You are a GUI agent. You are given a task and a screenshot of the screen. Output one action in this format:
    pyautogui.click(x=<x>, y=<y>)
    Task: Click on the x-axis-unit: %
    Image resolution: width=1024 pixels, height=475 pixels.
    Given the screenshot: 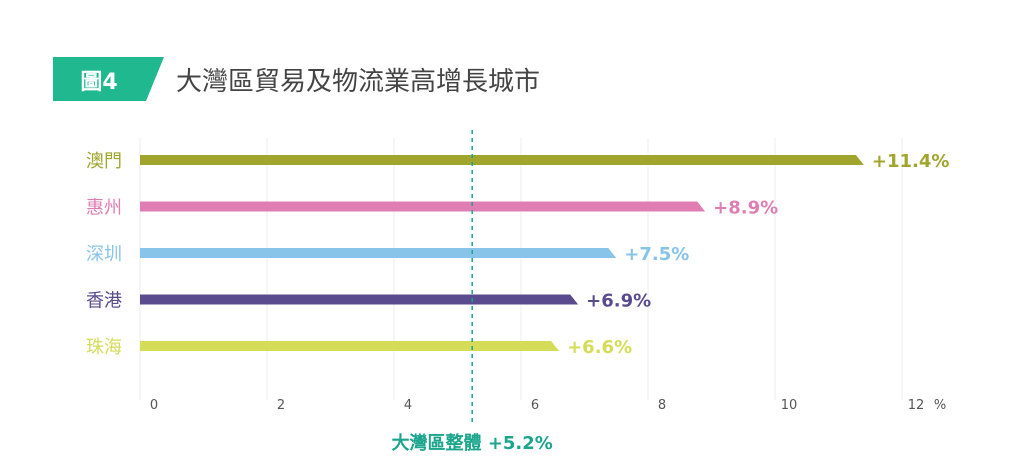 What is the action you would take?
    pyautogui.click(x=940, y=405)
    